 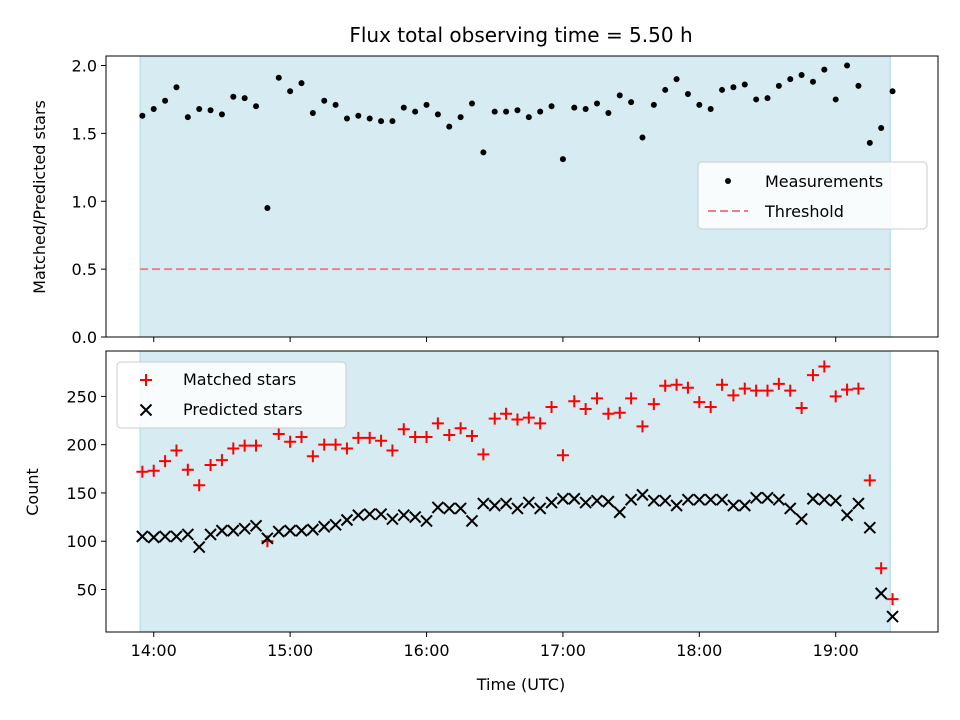 I want to click on bottom-legend: Matched stars Predicted stars, so click(x=231, y=395).